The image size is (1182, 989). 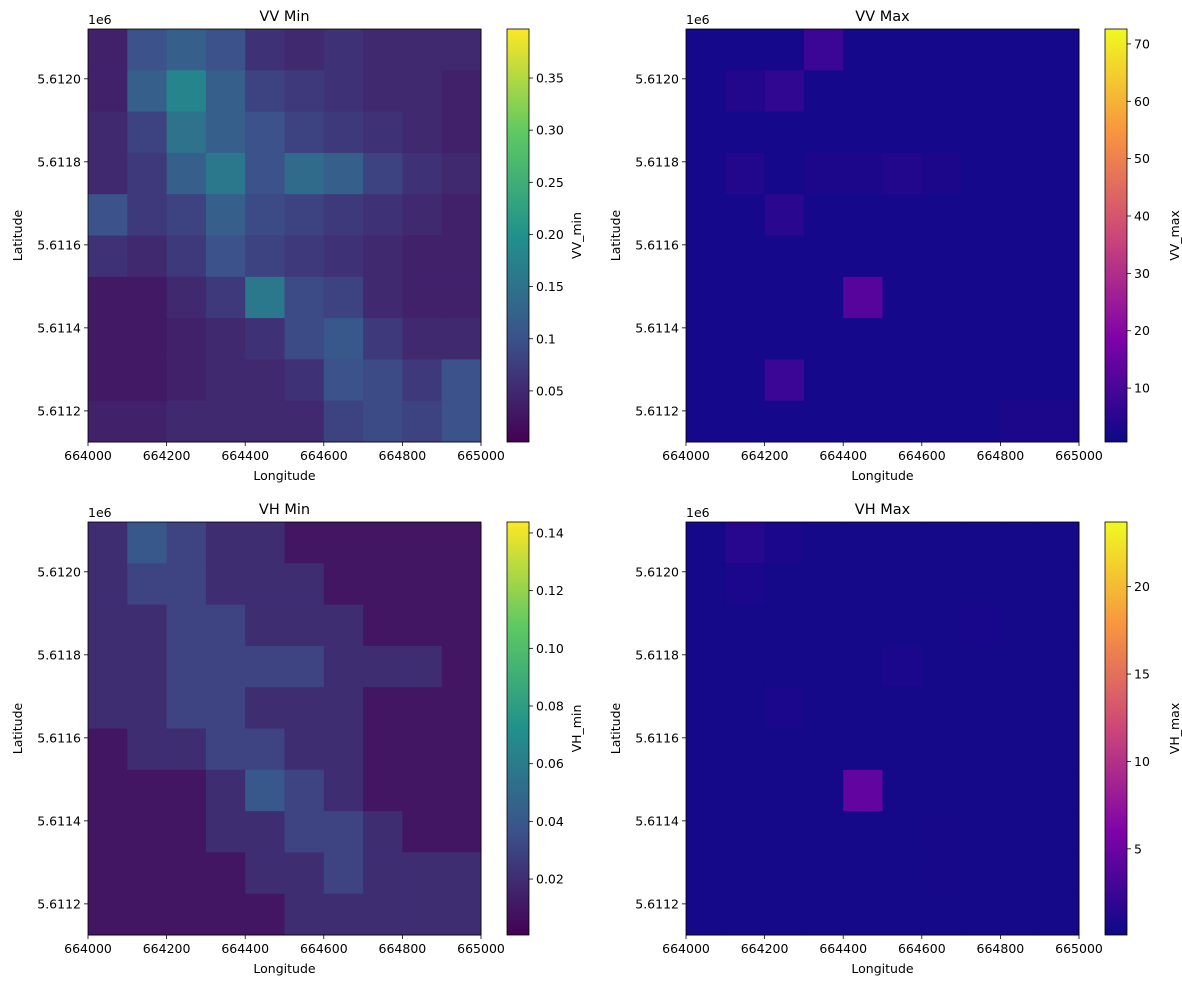 What do you see at coordinates (1079, 948) in the screenshot?
I see `x-tick-label: 665000` at bounding box center [1079, 948].